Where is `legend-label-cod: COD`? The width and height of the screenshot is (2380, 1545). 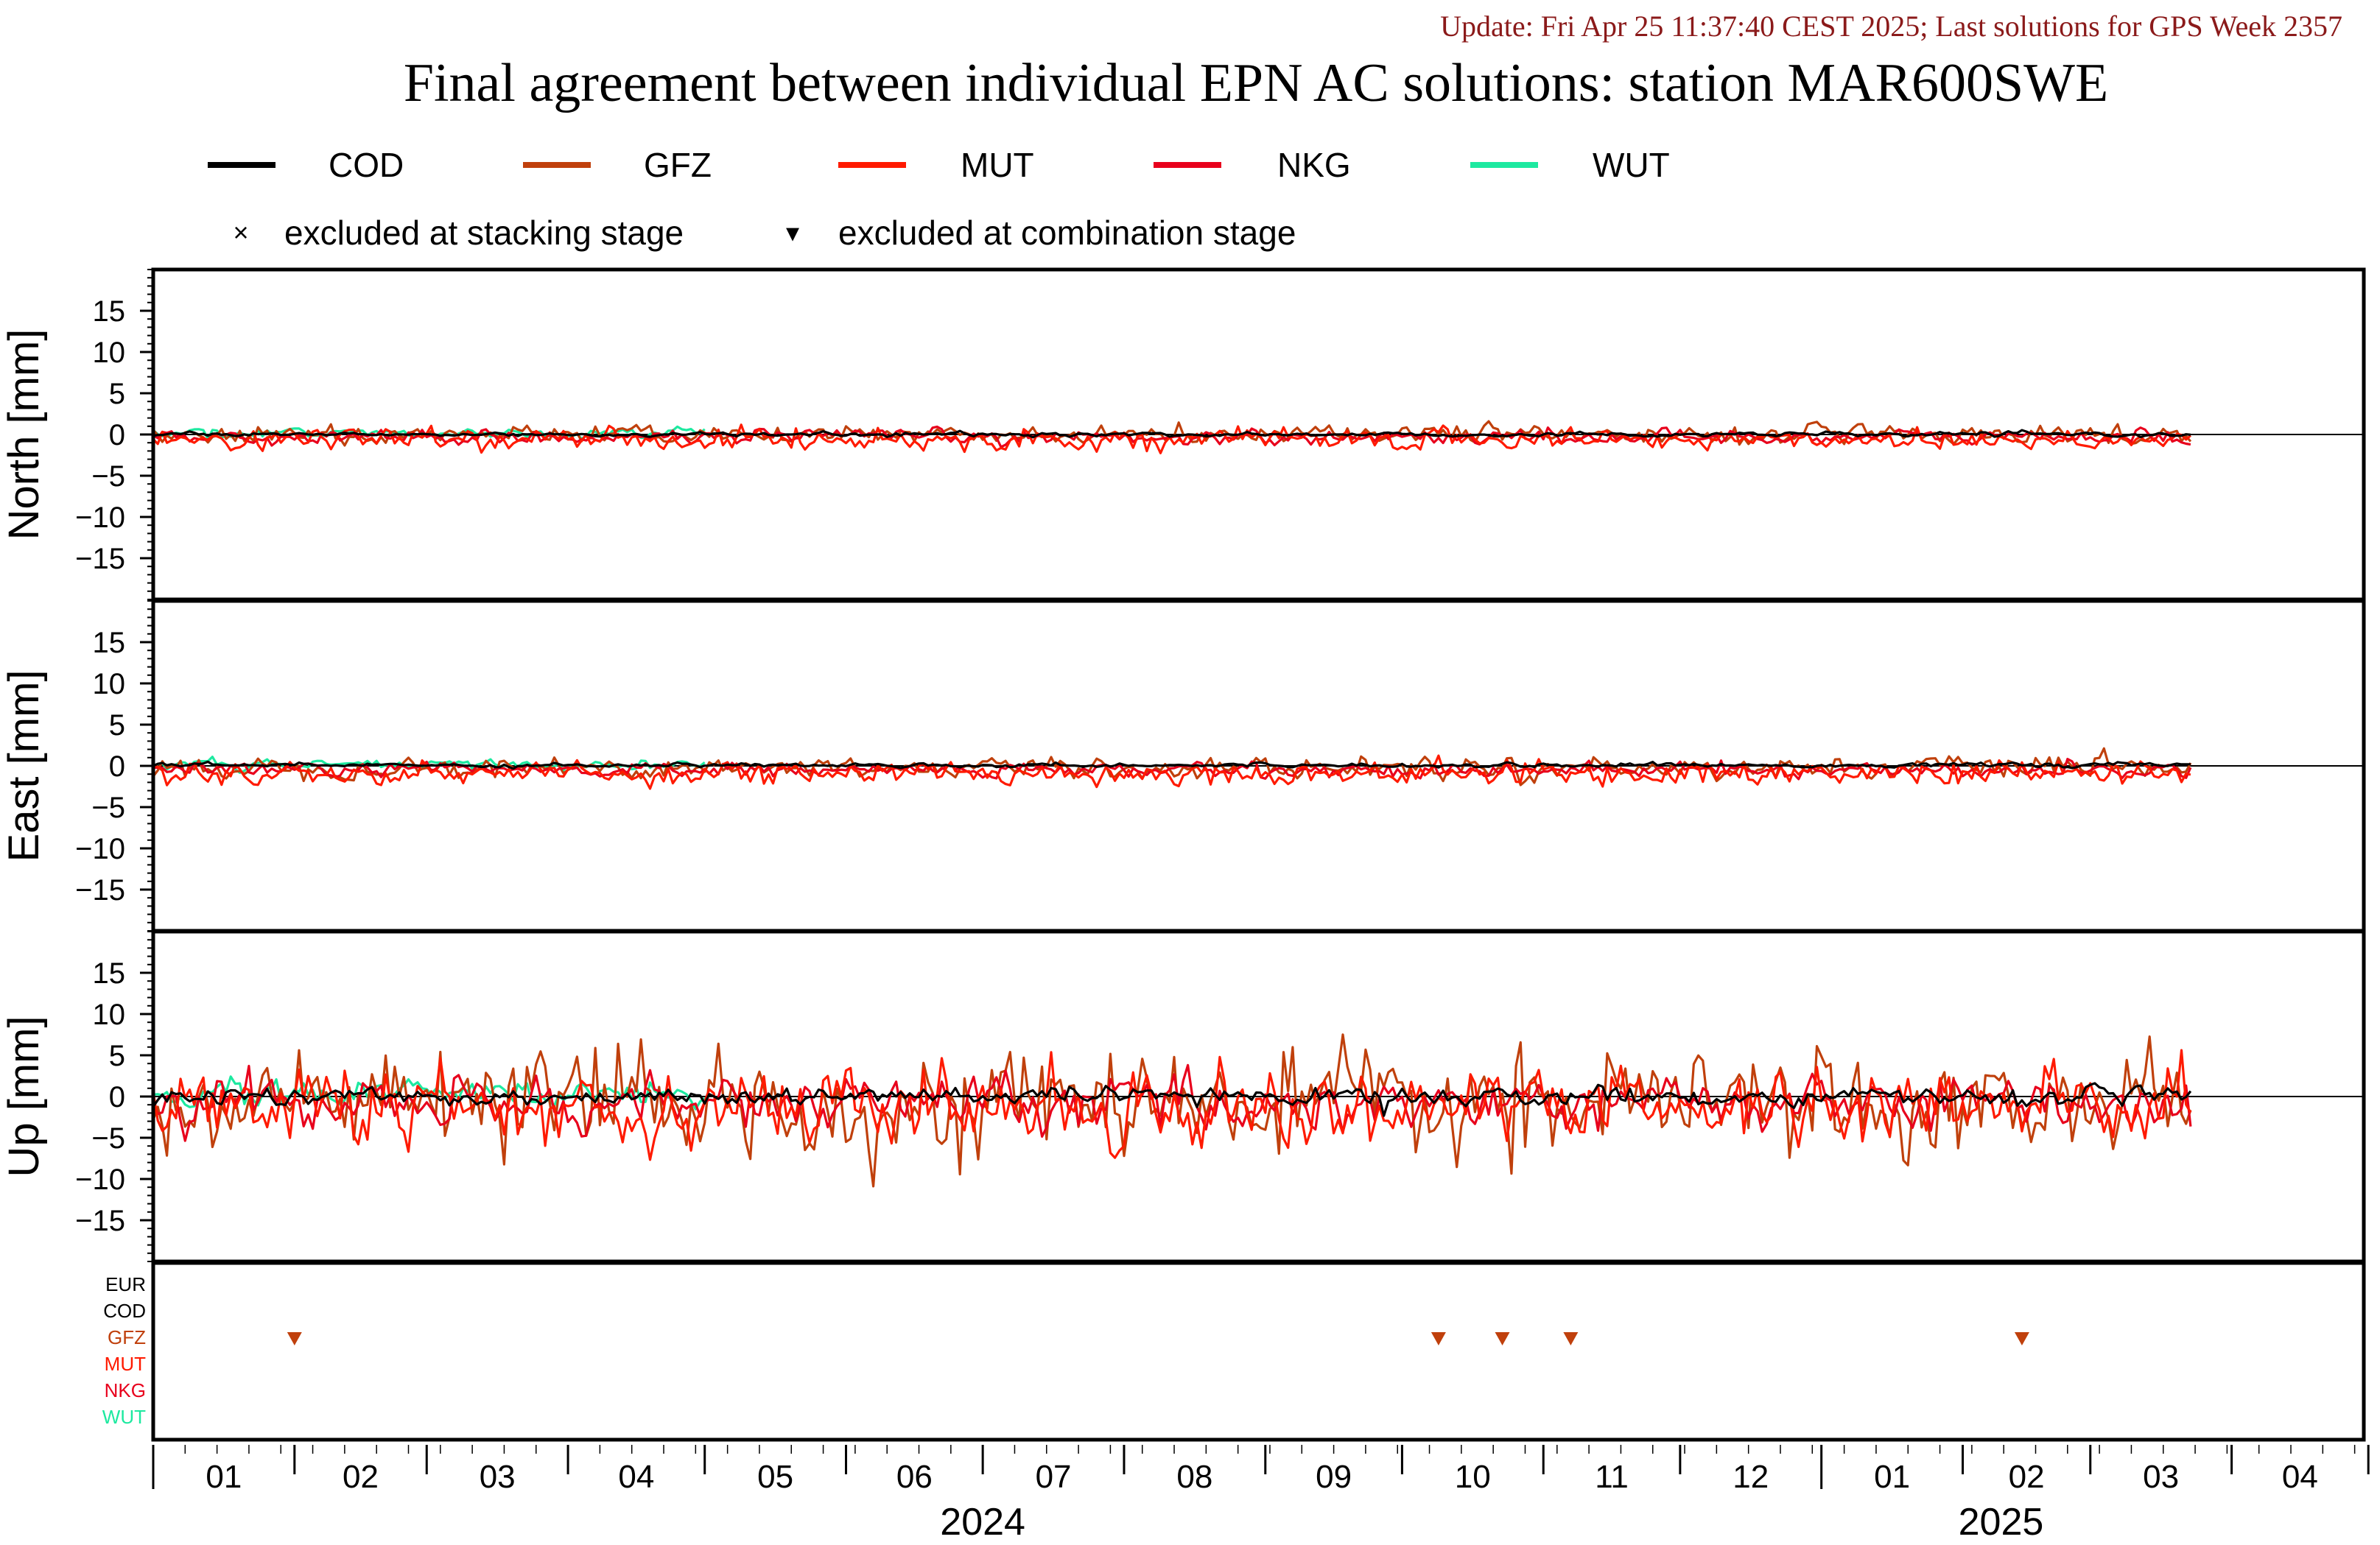
legend-label-cod: COD is located at coordinates (366, 165).